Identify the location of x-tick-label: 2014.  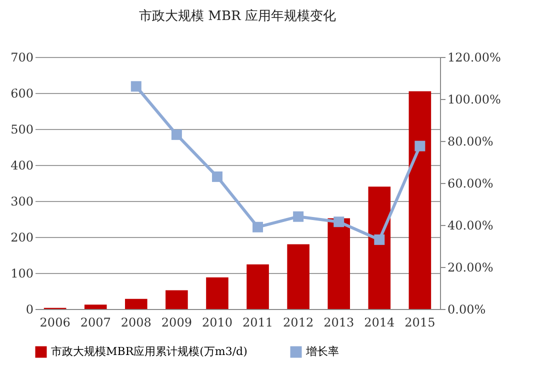
(380, 323).